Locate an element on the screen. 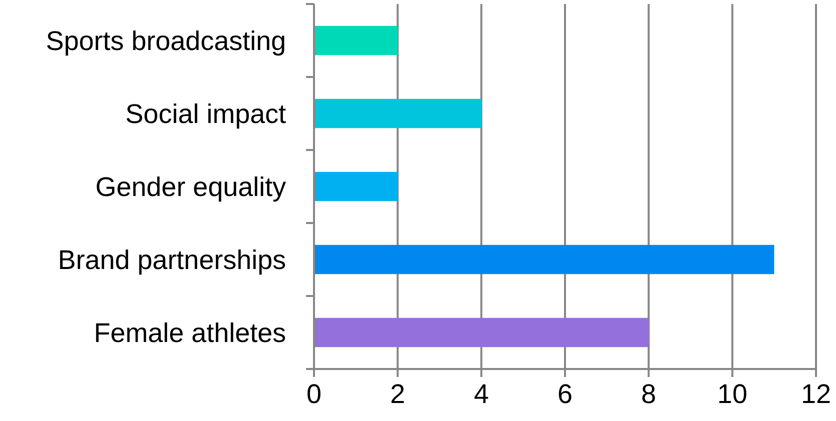 The width and height of the screenshot is (836, 421). y-tick-label: Brand partnerships is located at coordinates (172, 259).